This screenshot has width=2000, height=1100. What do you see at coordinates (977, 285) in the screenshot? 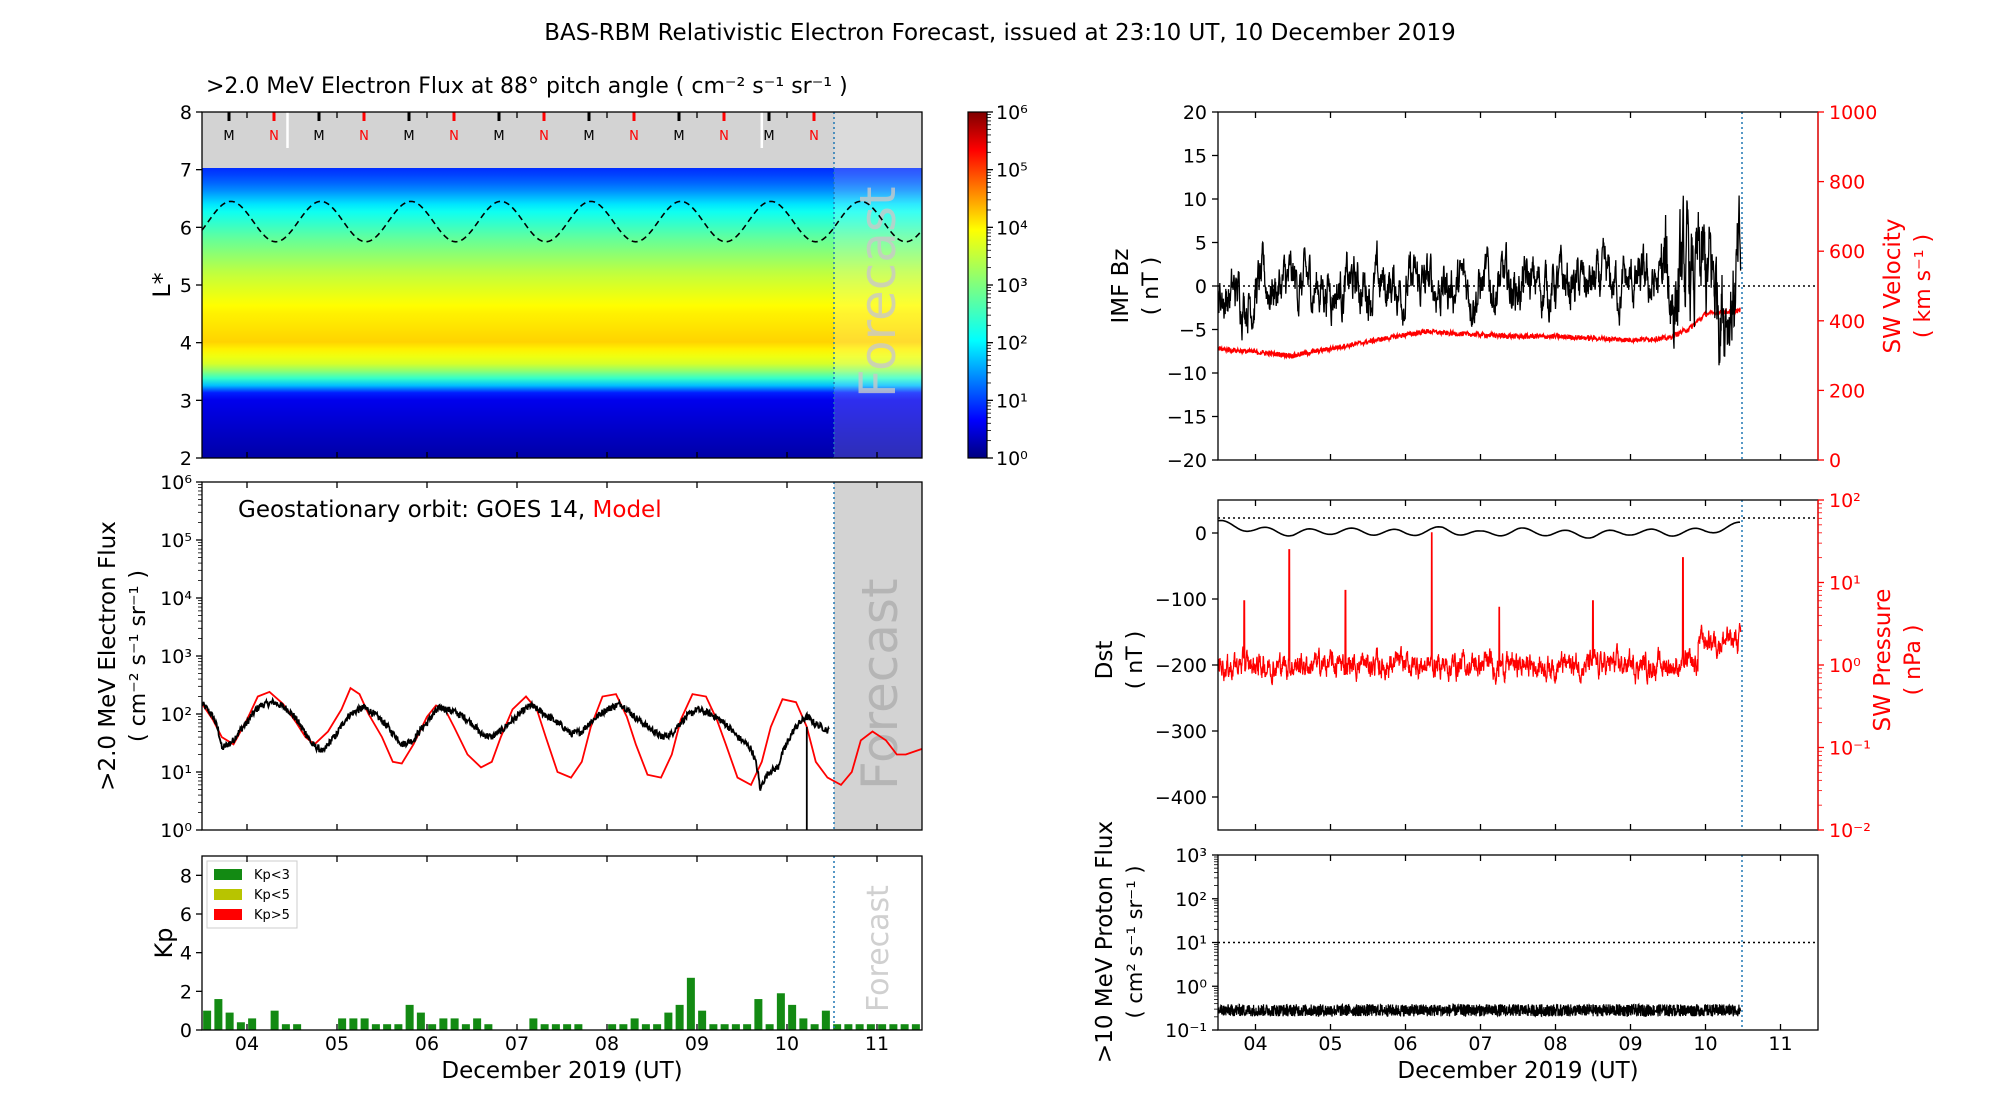
I see `colorbar-gradient` at bounding box center [977, 285].